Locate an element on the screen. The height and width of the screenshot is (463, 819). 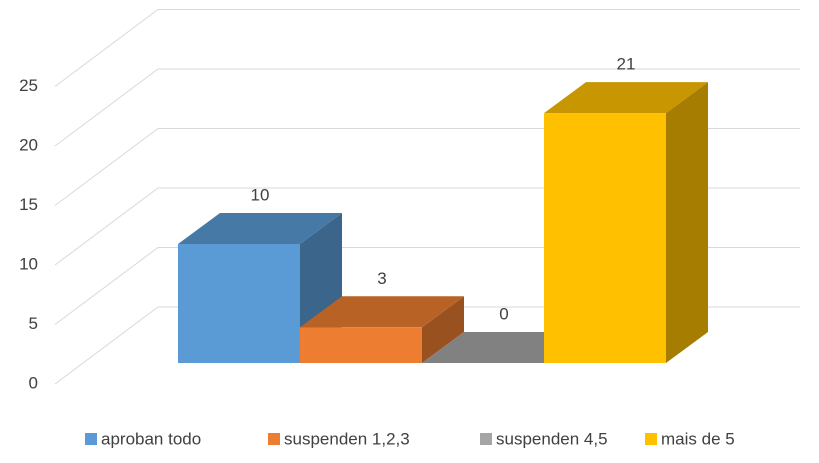
legend-label: mais de 5 is located at coordinates (698, 438).